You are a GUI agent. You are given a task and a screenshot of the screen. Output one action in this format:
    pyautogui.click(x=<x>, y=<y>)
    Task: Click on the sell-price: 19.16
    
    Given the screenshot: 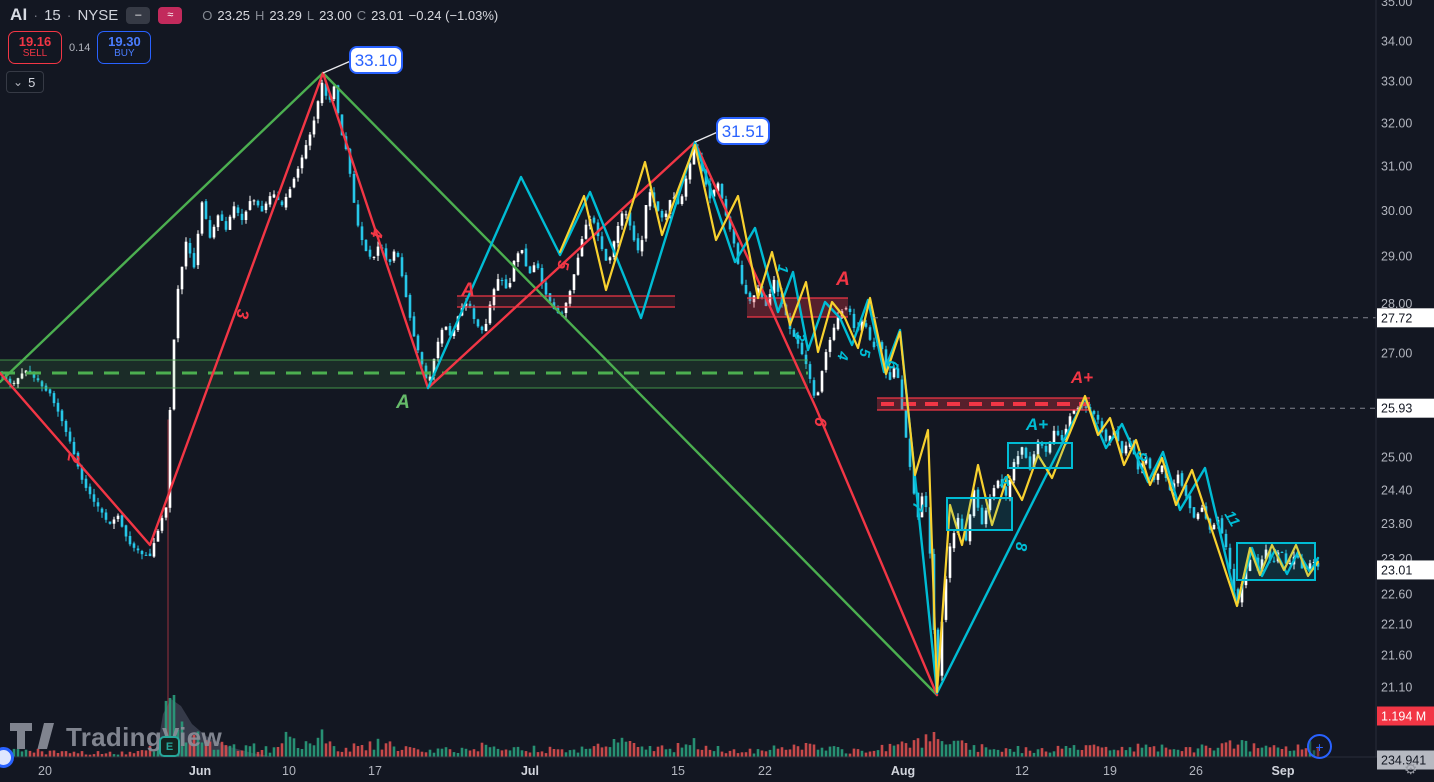 What is the action you would take?
    pyautogui.click(x=35, y=42)
    